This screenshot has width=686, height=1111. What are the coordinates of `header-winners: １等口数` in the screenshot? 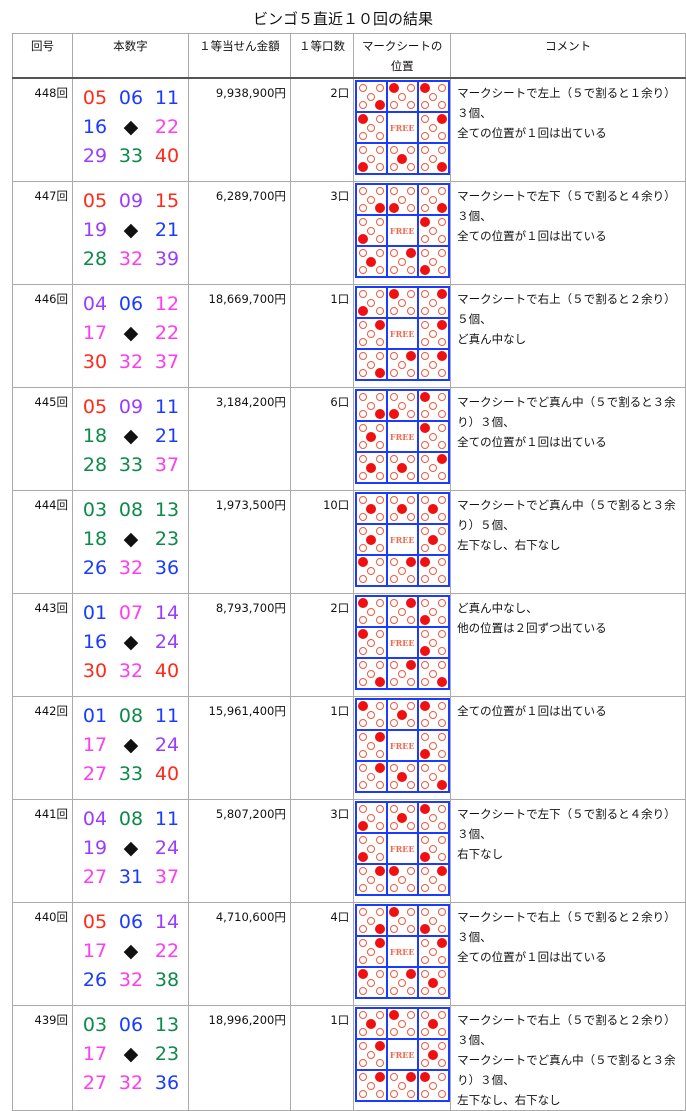 It's located at (322, 56).